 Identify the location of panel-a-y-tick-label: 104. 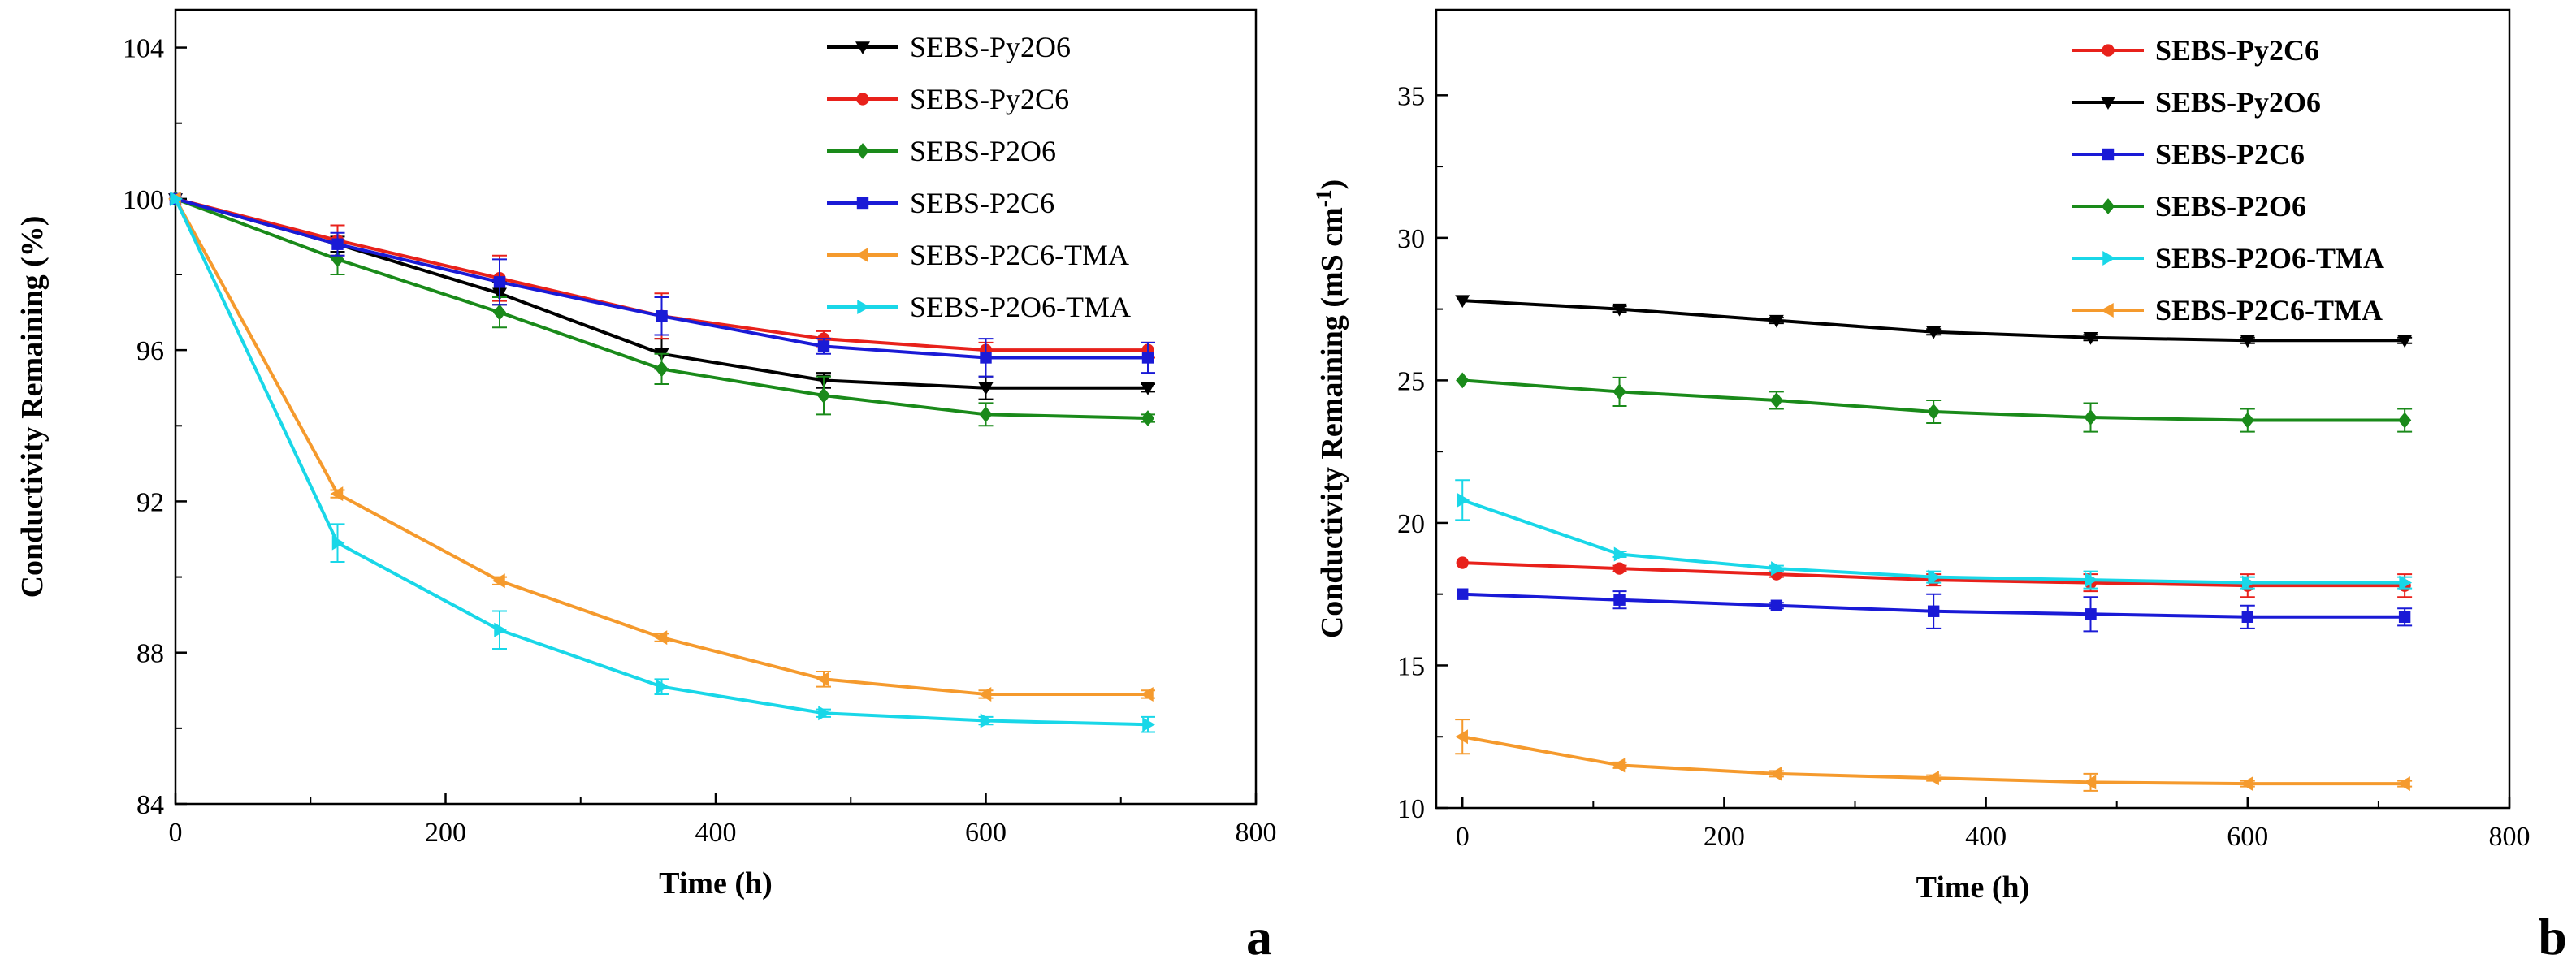
(143, 49).